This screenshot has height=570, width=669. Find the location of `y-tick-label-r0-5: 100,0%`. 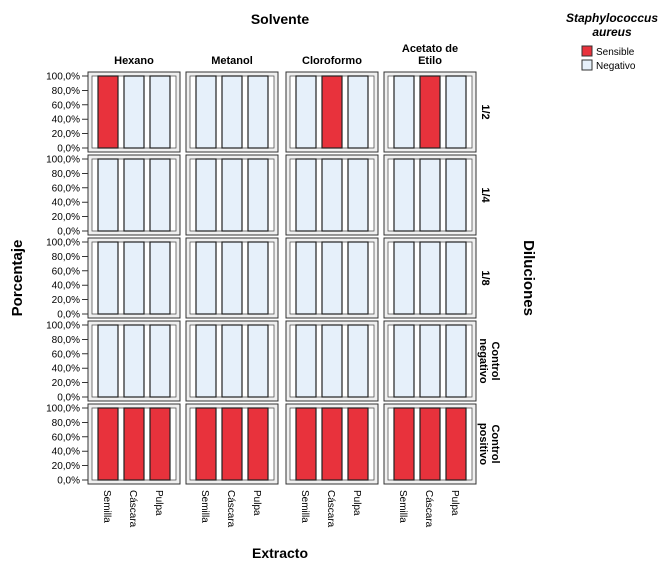

y-tick-label-r0-5: 100,0% is located at coordinates (63, 77).